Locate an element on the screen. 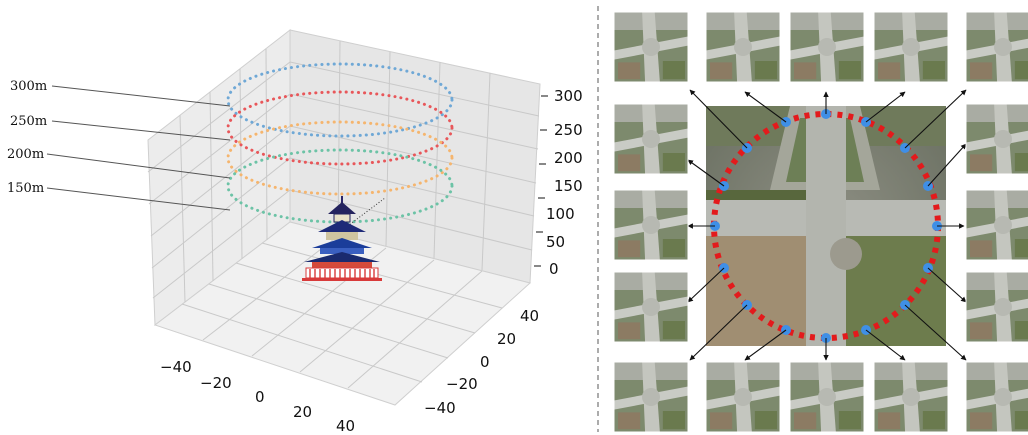 The height and width of the screenshot is (435, 1028). x-axis: −40 −20 0 20 40 is located at coordinates (257, 396).